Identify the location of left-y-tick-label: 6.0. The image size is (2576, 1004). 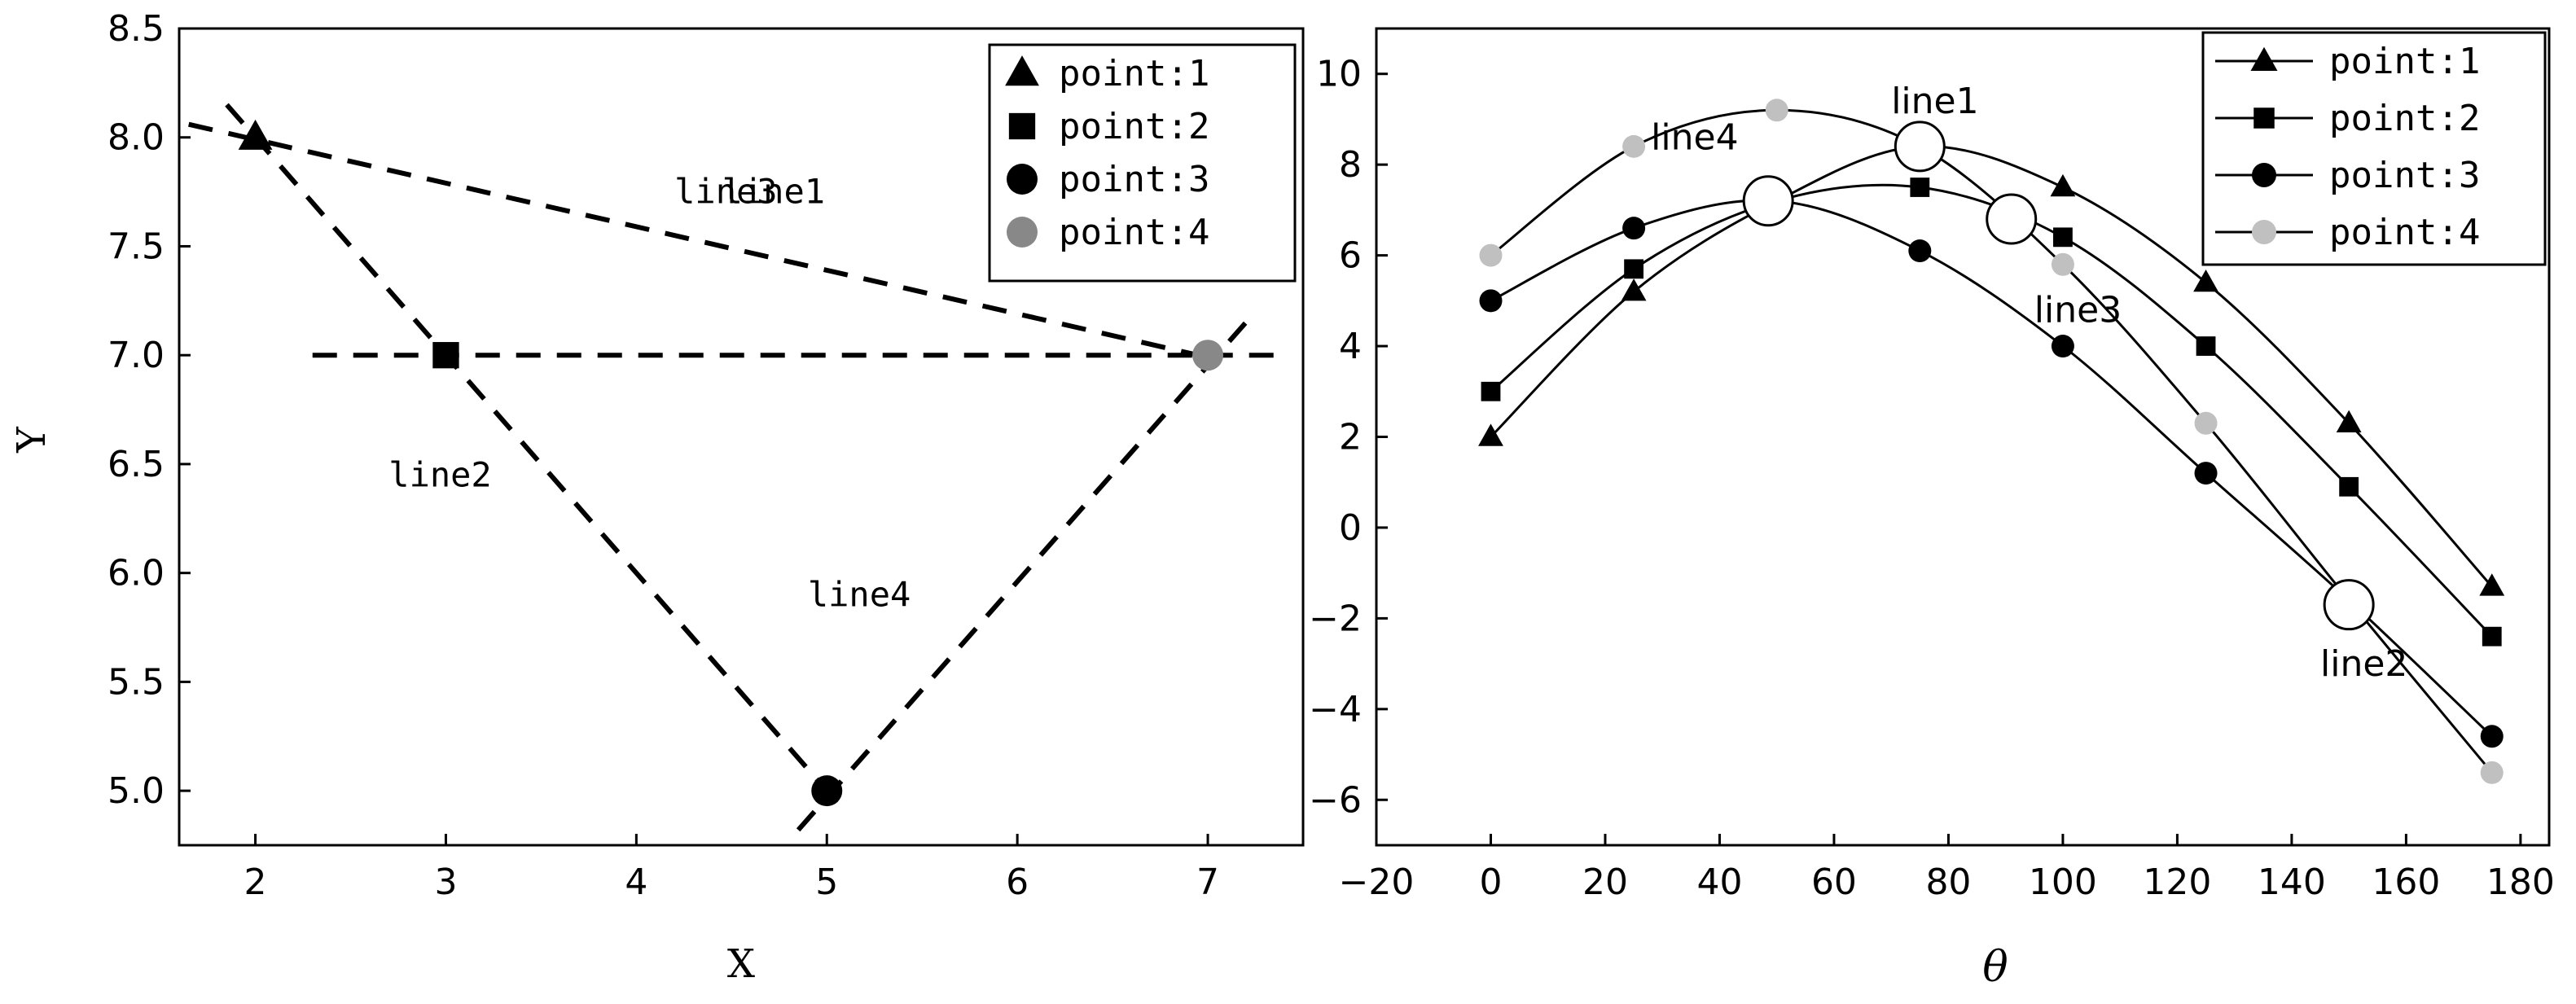
(136, 573).